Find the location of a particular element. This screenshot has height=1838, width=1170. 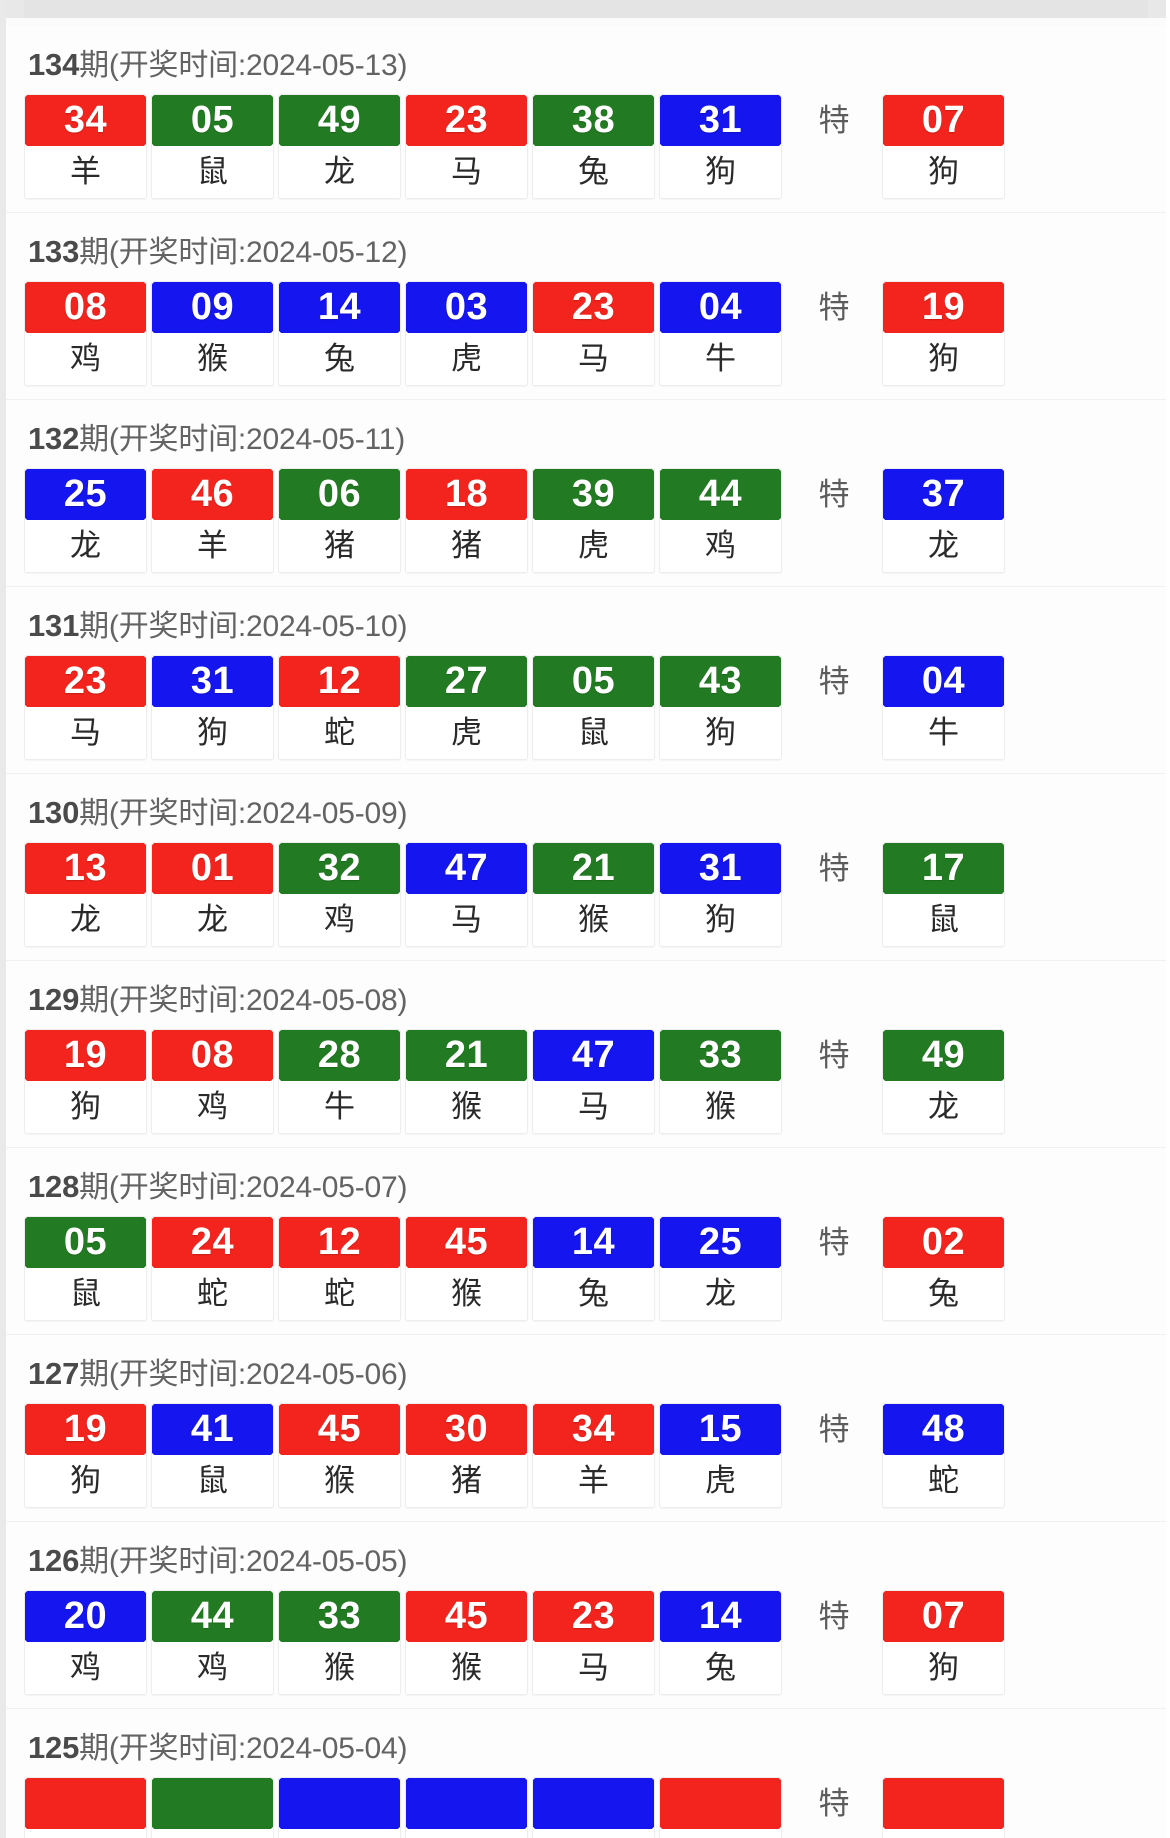

ball-number: 20 is located at coordinates (85, 1617).